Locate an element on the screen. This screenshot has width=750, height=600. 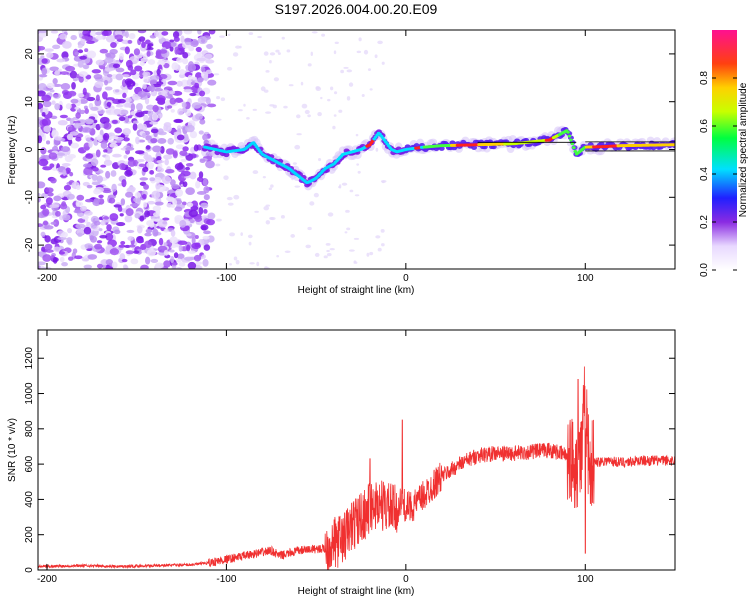
colorbar-tick-label: 0.2 is located at coordinates (704, 222).